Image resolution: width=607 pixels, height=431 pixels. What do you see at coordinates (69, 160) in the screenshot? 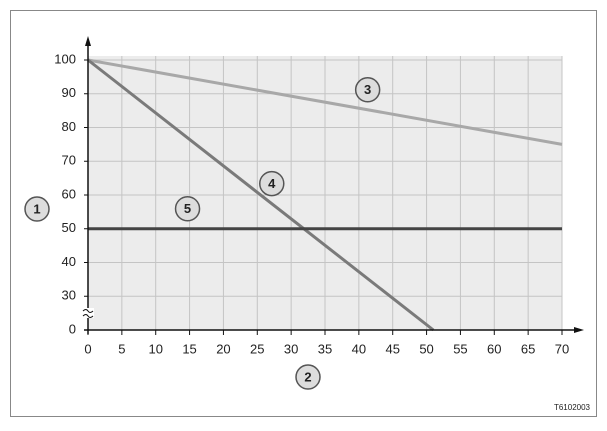
I see `y-tick-label: 70` at bounding box center [69, 160].